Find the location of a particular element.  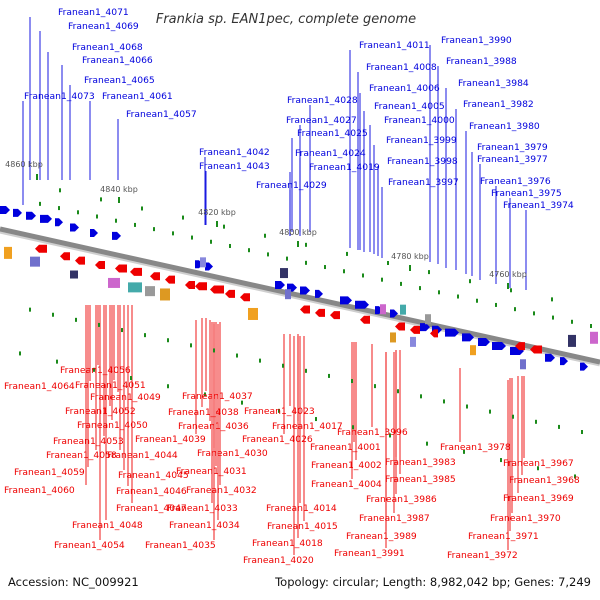

forward-gene-label: Franean1_3979 is located at coordinates (512, 147).